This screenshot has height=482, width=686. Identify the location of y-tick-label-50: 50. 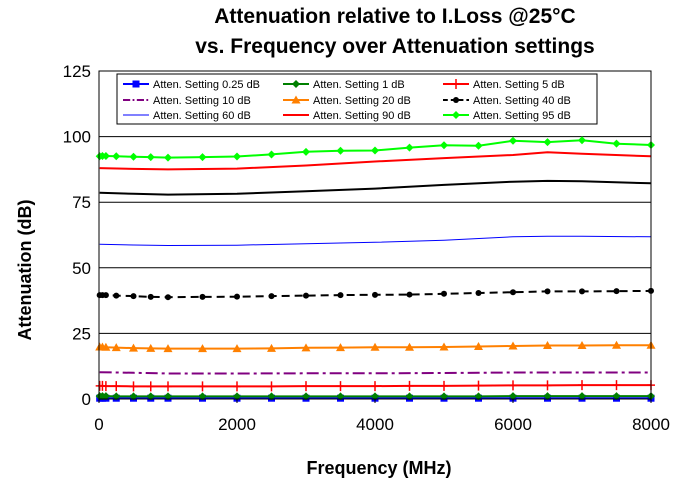
(81, 268).